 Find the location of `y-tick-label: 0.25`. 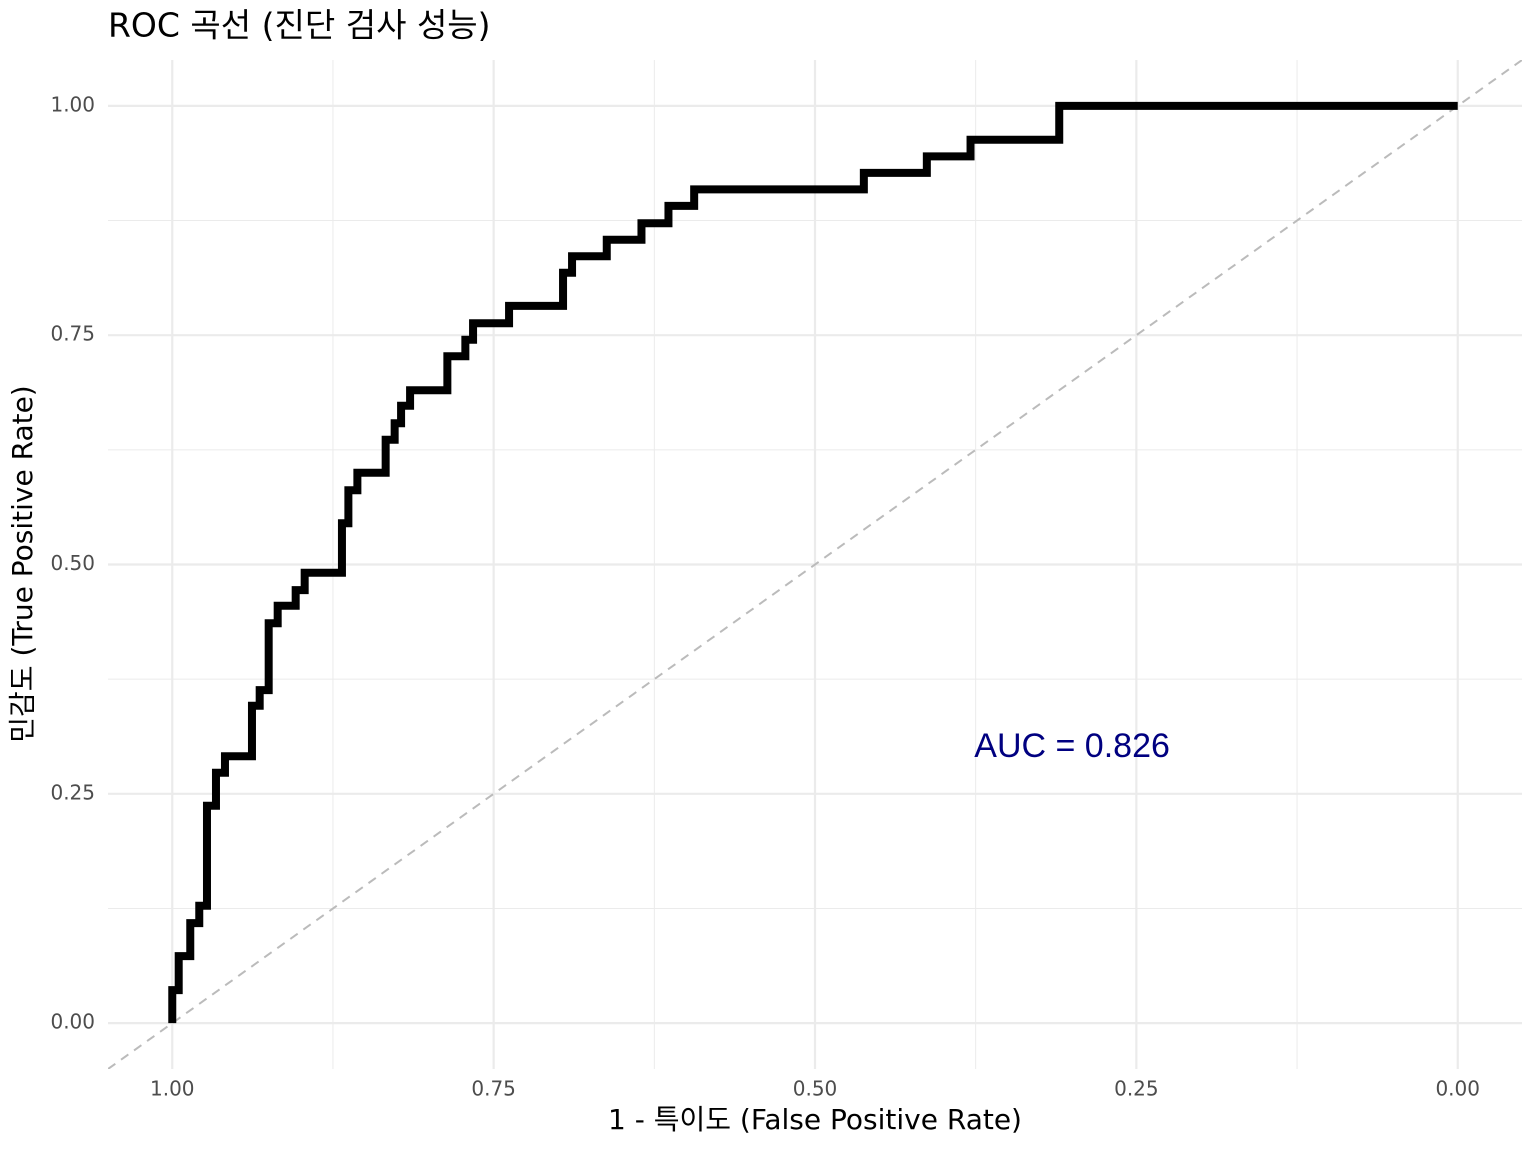

y-tick-label: 0.25 is located at coordinates (72, 792).